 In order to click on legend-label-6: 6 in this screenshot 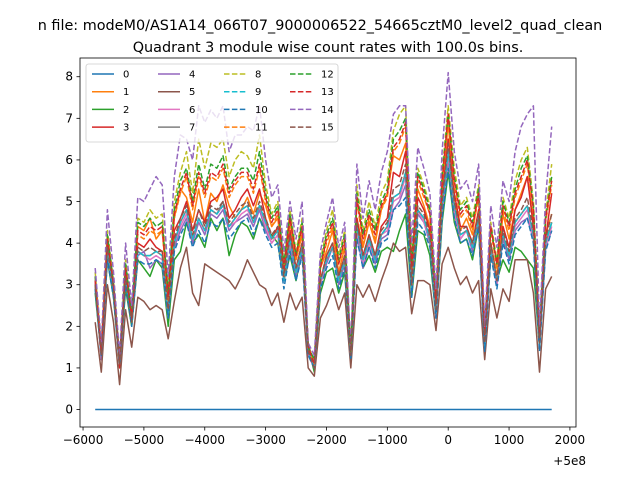, I will do `click(192, 110)`.